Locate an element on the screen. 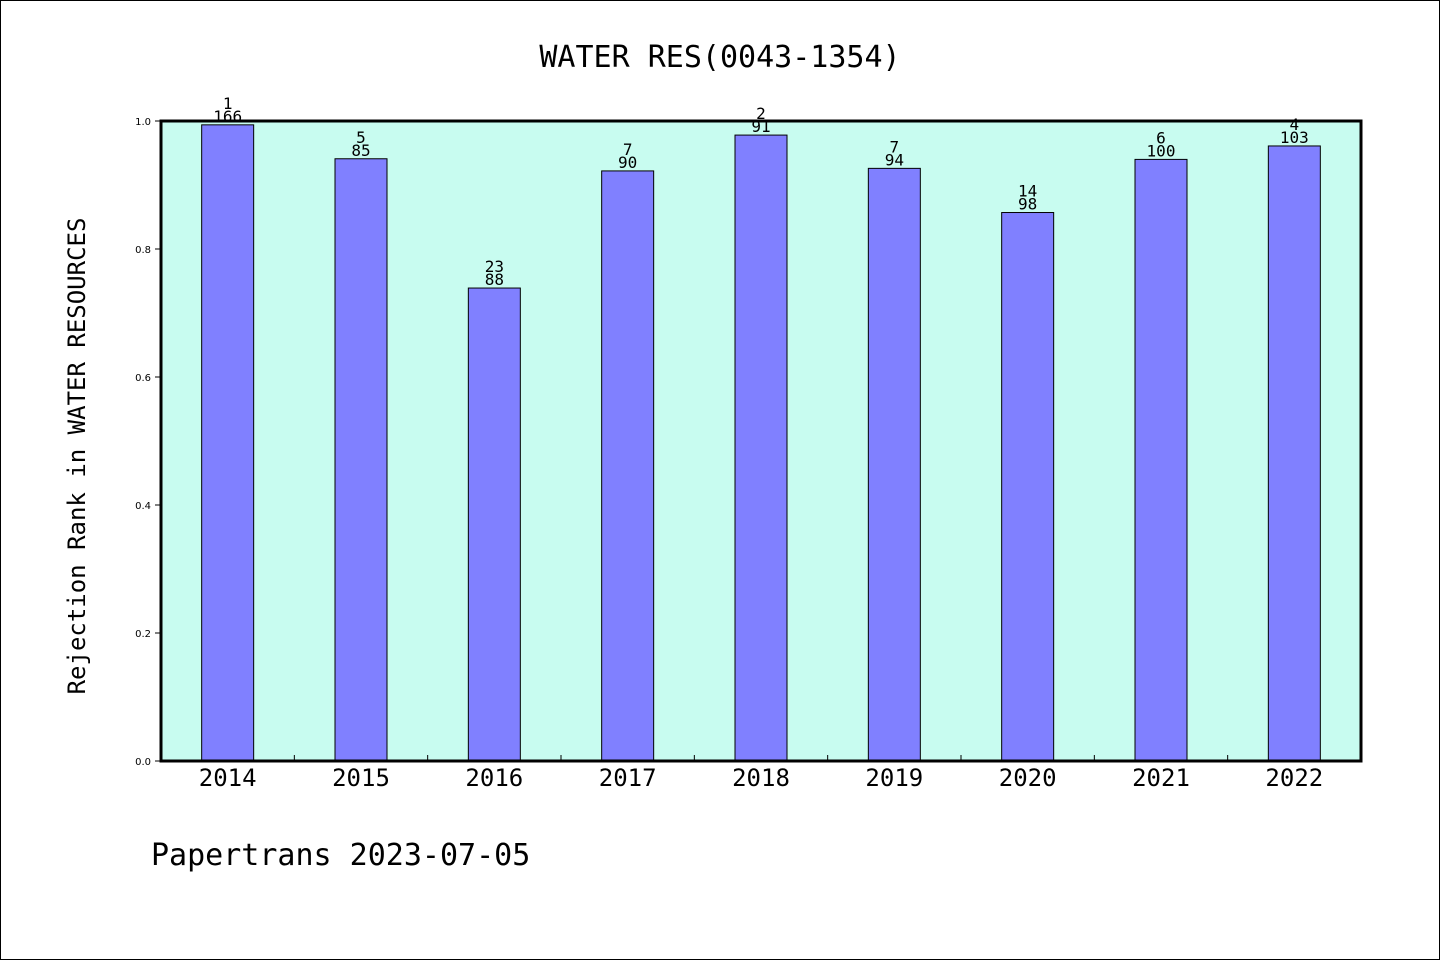 The image size is (1440, 960). bar-label-rank: 14 is located at coordinates (1027, 191).